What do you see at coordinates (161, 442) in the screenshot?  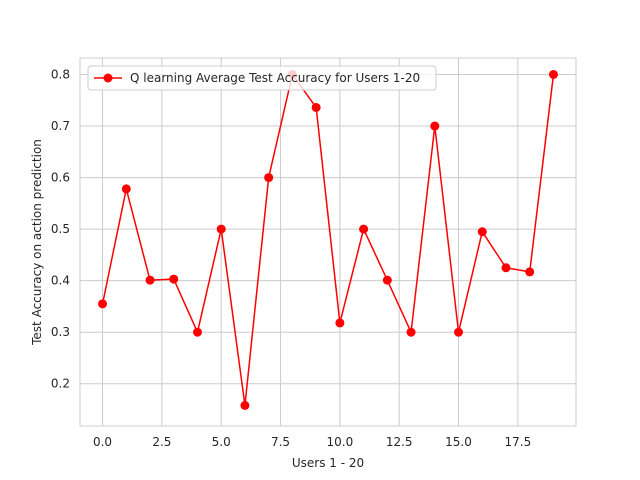 I see `x-tick-label: 2.5` at bounding box center [161, 442].